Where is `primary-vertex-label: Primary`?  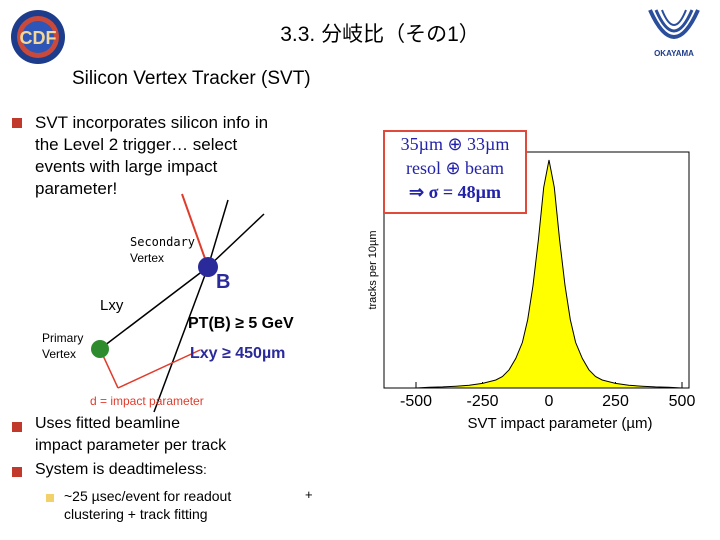
primary-vertex-label: Primary is located at coordinates (62, 338).